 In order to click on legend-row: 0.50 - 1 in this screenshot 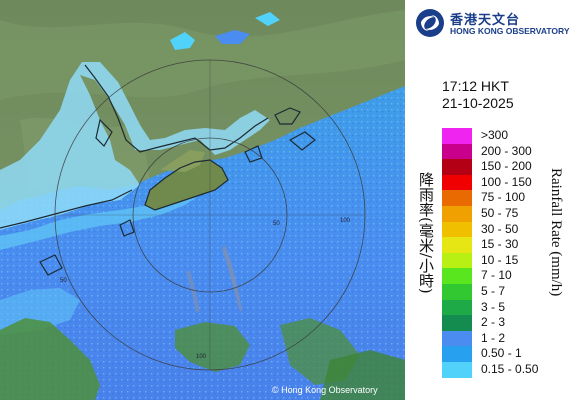, I will do `click(507, 354)`.